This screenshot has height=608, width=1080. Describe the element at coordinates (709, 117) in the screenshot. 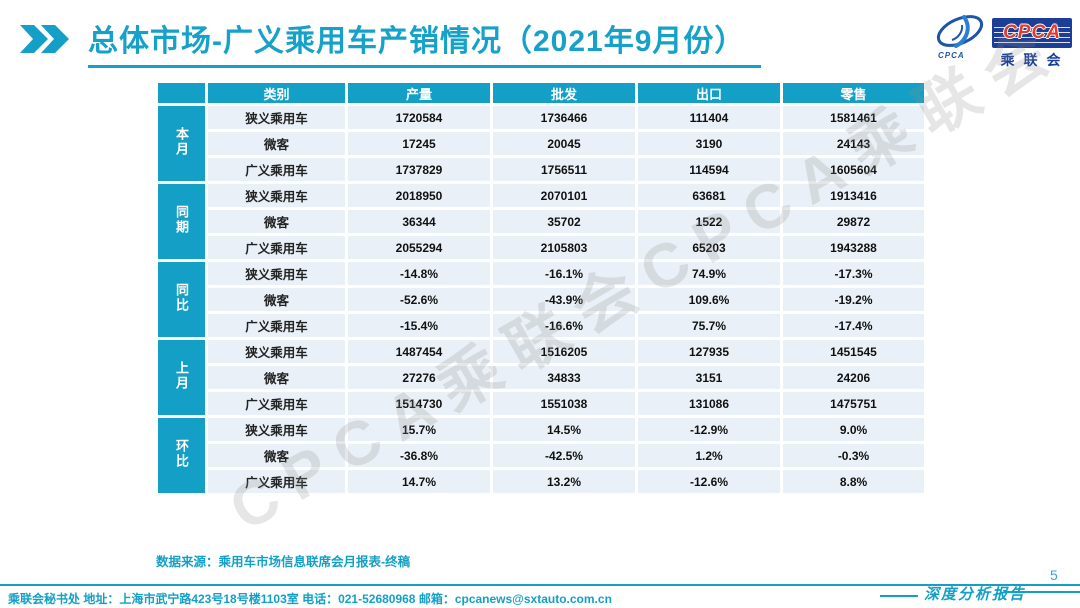

I see `value-cell: 111404` at that location.